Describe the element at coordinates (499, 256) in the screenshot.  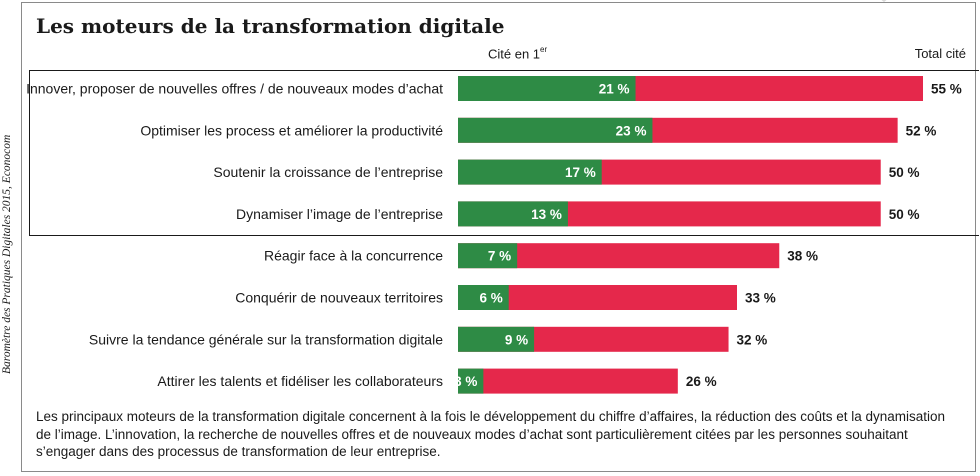
I see `bar-first-value-label: 7 %` at that location.